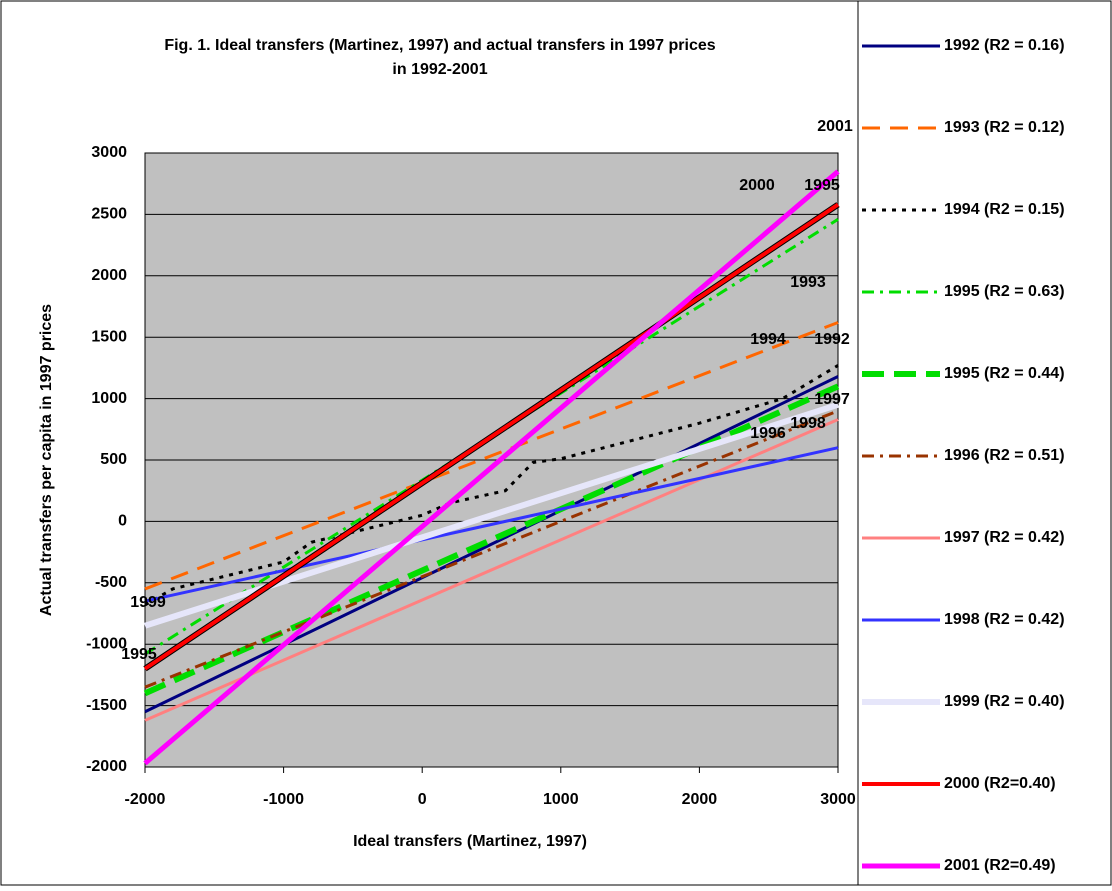 The height and width of the screenshot is (891, 1112). What do you see at coordinates (757, 185) in the screenshot?
I see `annotation: 2000` at bounding box center [757, 185].